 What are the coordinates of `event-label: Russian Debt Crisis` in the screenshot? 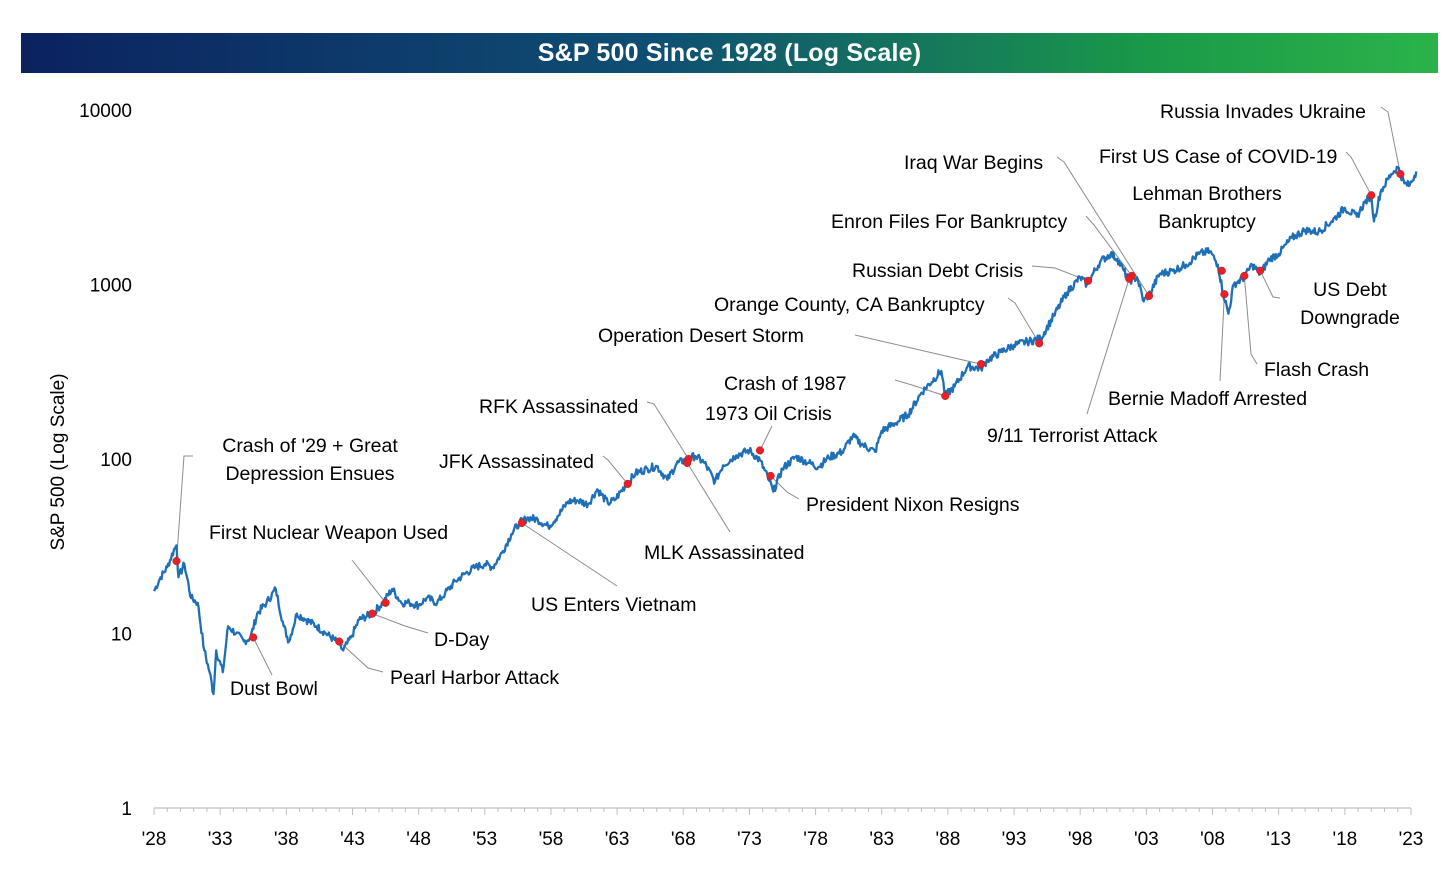 It's located at (937, 271).